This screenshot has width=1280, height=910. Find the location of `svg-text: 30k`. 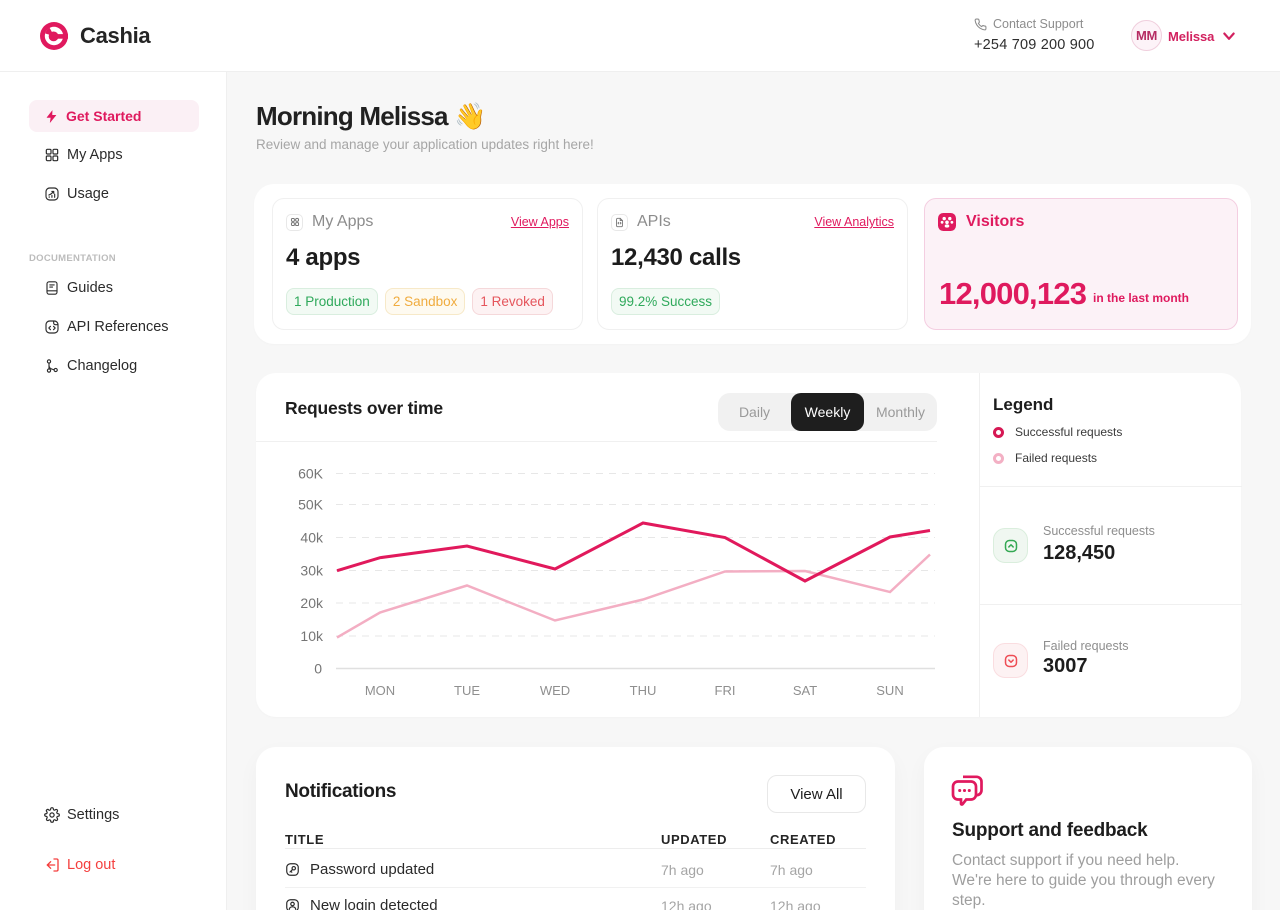

svg-text: 30k is located at coordinates (312, 571).